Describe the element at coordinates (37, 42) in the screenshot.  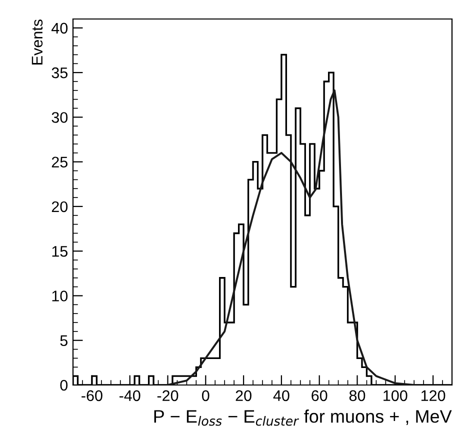
I see `y-axis-title: Events` at that location.